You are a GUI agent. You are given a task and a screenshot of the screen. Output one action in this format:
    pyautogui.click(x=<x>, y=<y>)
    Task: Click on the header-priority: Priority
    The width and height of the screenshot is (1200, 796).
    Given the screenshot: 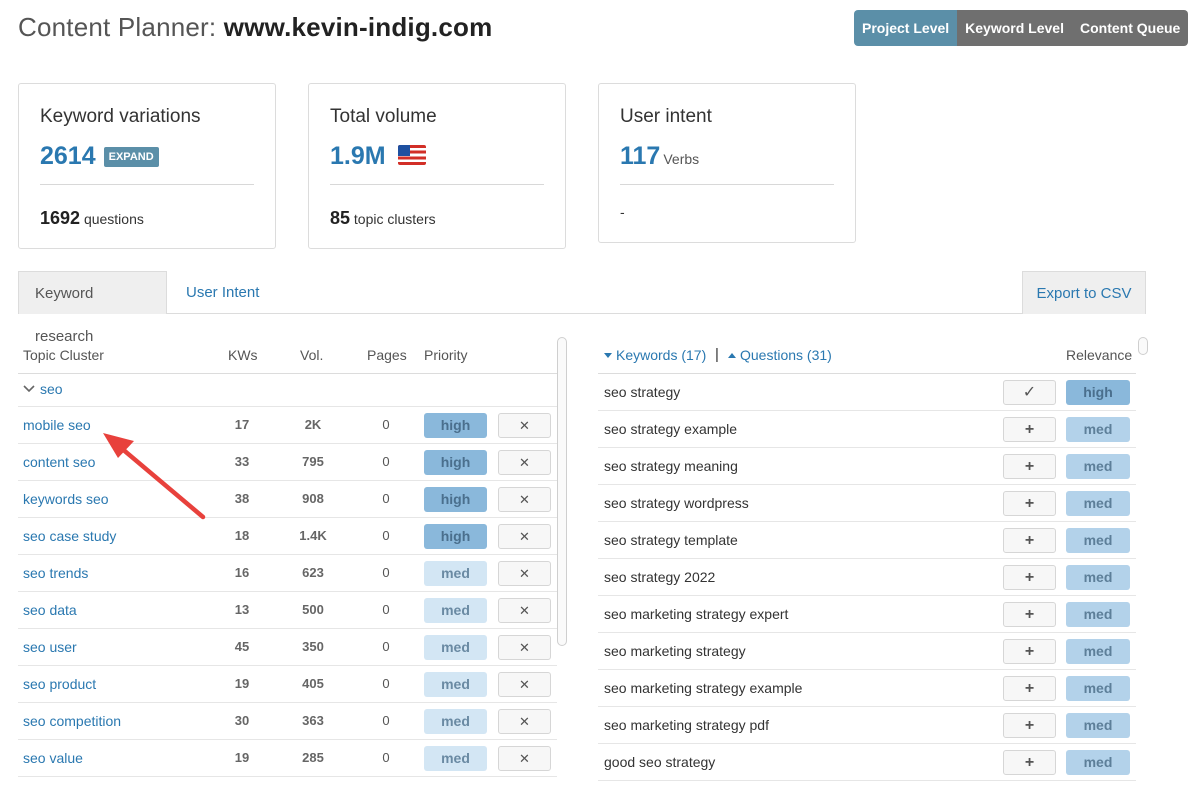 What is the action you would take?
    pyautogui.click(x=446, y=355)
    